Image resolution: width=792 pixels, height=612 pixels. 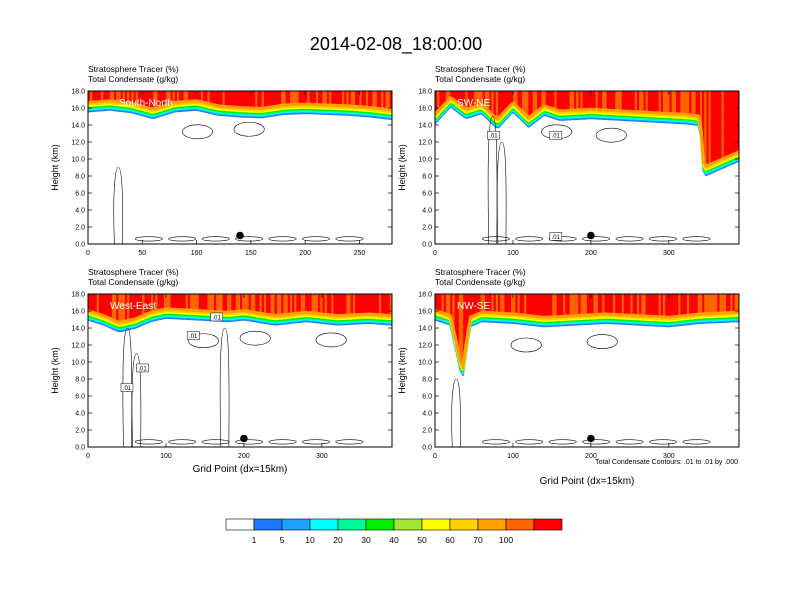 I want to click on y-tick-label: 8.0, so click(x=80, y=380).